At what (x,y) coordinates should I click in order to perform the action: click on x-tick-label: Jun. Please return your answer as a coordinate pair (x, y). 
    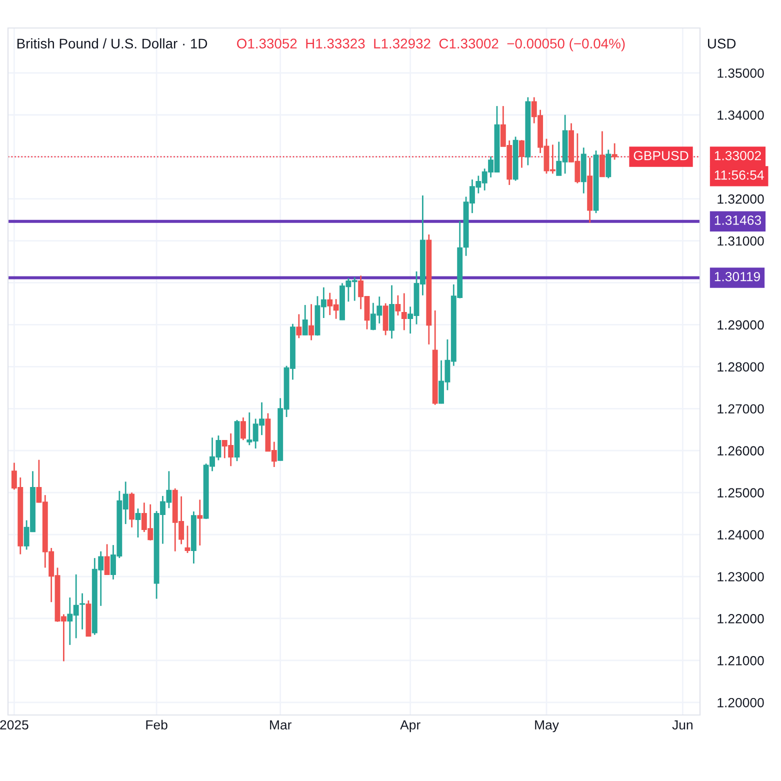
    Looking at the image, I should click on (682, 725).